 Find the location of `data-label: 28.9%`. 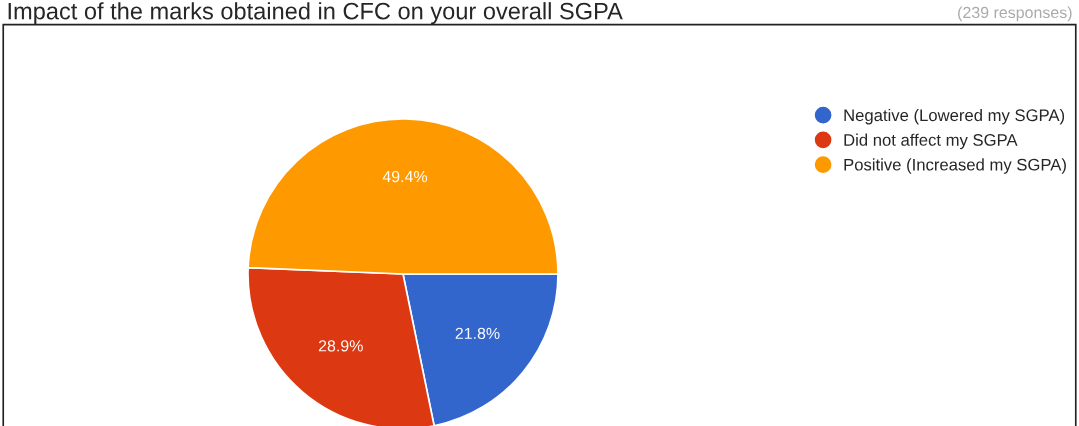

data-label: 28.9% is located at coordinates (340, 346).